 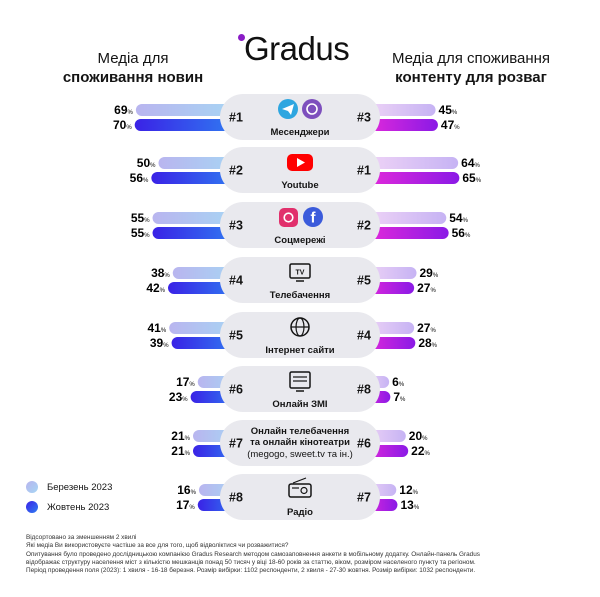 I want to click on value-number: 6, so click(x=395, y=382).